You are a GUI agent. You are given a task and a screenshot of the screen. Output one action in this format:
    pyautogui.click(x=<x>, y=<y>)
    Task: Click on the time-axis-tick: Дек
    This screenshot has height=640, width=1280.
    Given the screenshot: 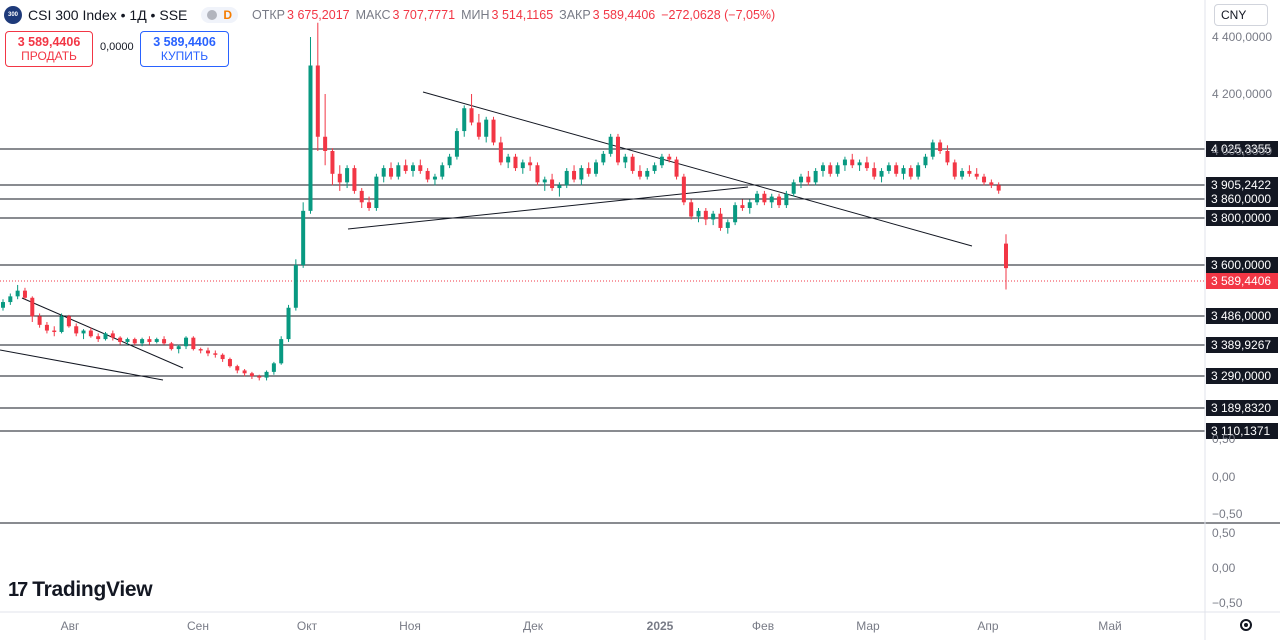 What is the action you would take?
    pyautogui.click(x=533, y=626)
    